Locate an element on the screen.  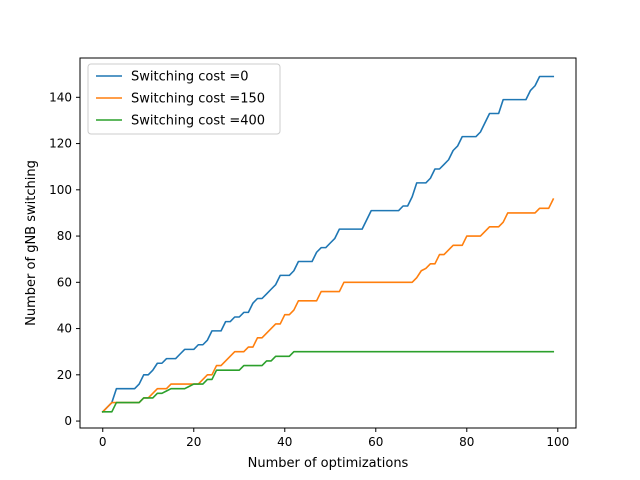
y-tick-label-7: 140 is located at coordinates (60, 97).